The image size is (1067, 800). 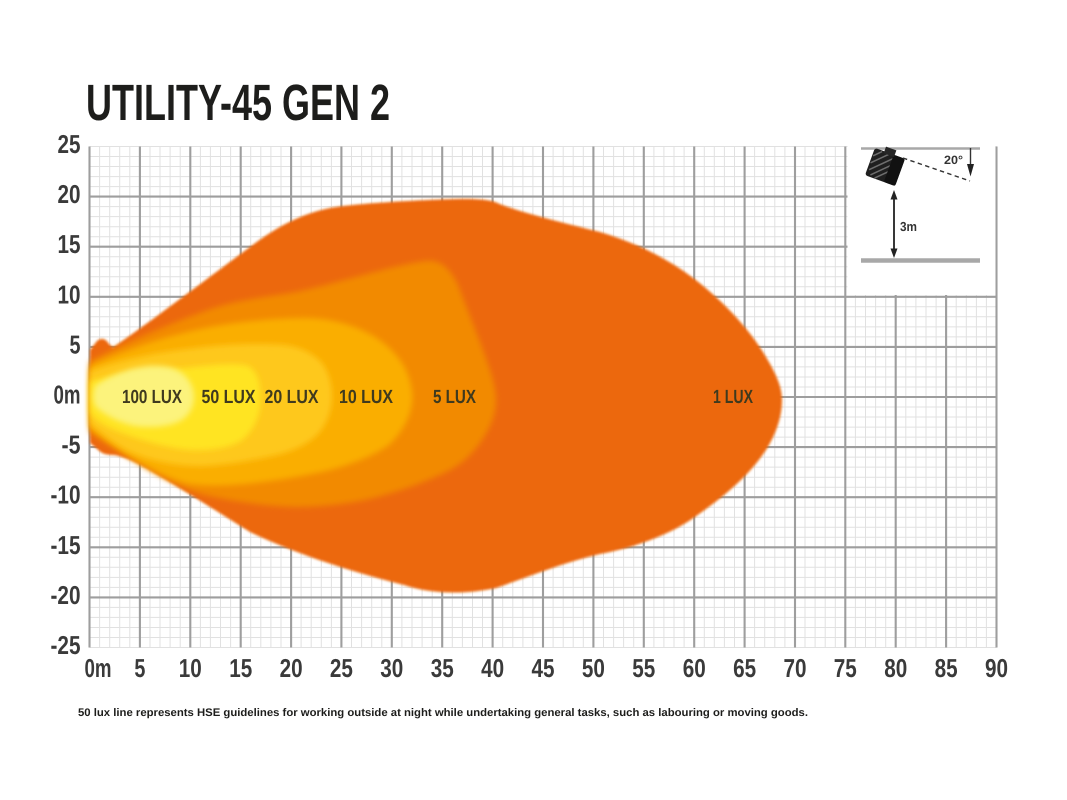 I want to click on svg-text: 35, so click(x=442, y=668).